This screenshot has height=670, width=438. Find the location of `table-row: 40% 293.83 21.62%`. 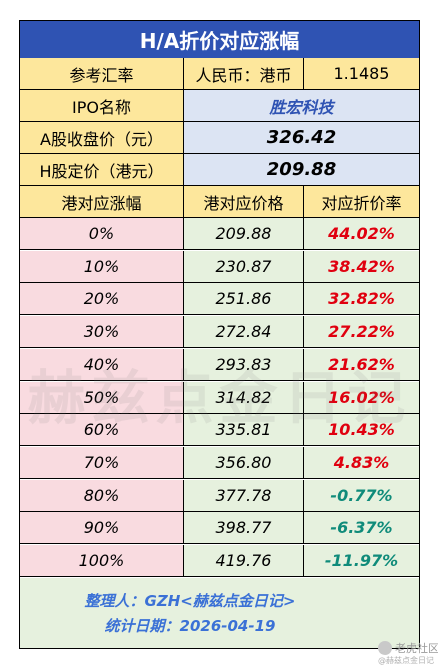

table-row: 40% 293.83 21.62% is located at coordinates (219, 364).